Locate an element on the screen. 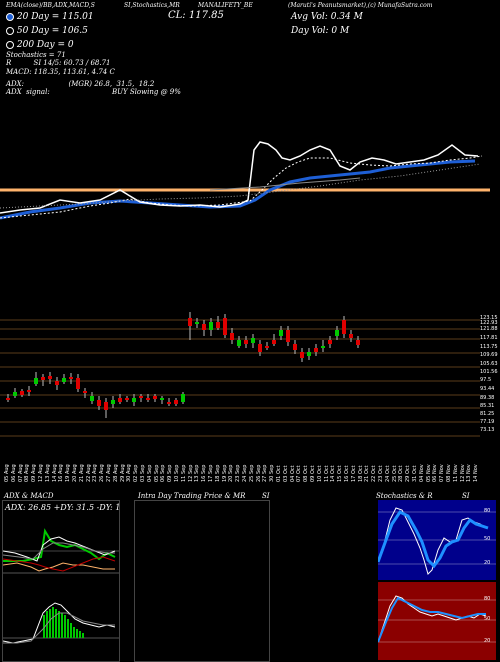 The width and height of the screenshot is (500, 662). date-tick: 19 Sep is located at coordinates (224, 473).